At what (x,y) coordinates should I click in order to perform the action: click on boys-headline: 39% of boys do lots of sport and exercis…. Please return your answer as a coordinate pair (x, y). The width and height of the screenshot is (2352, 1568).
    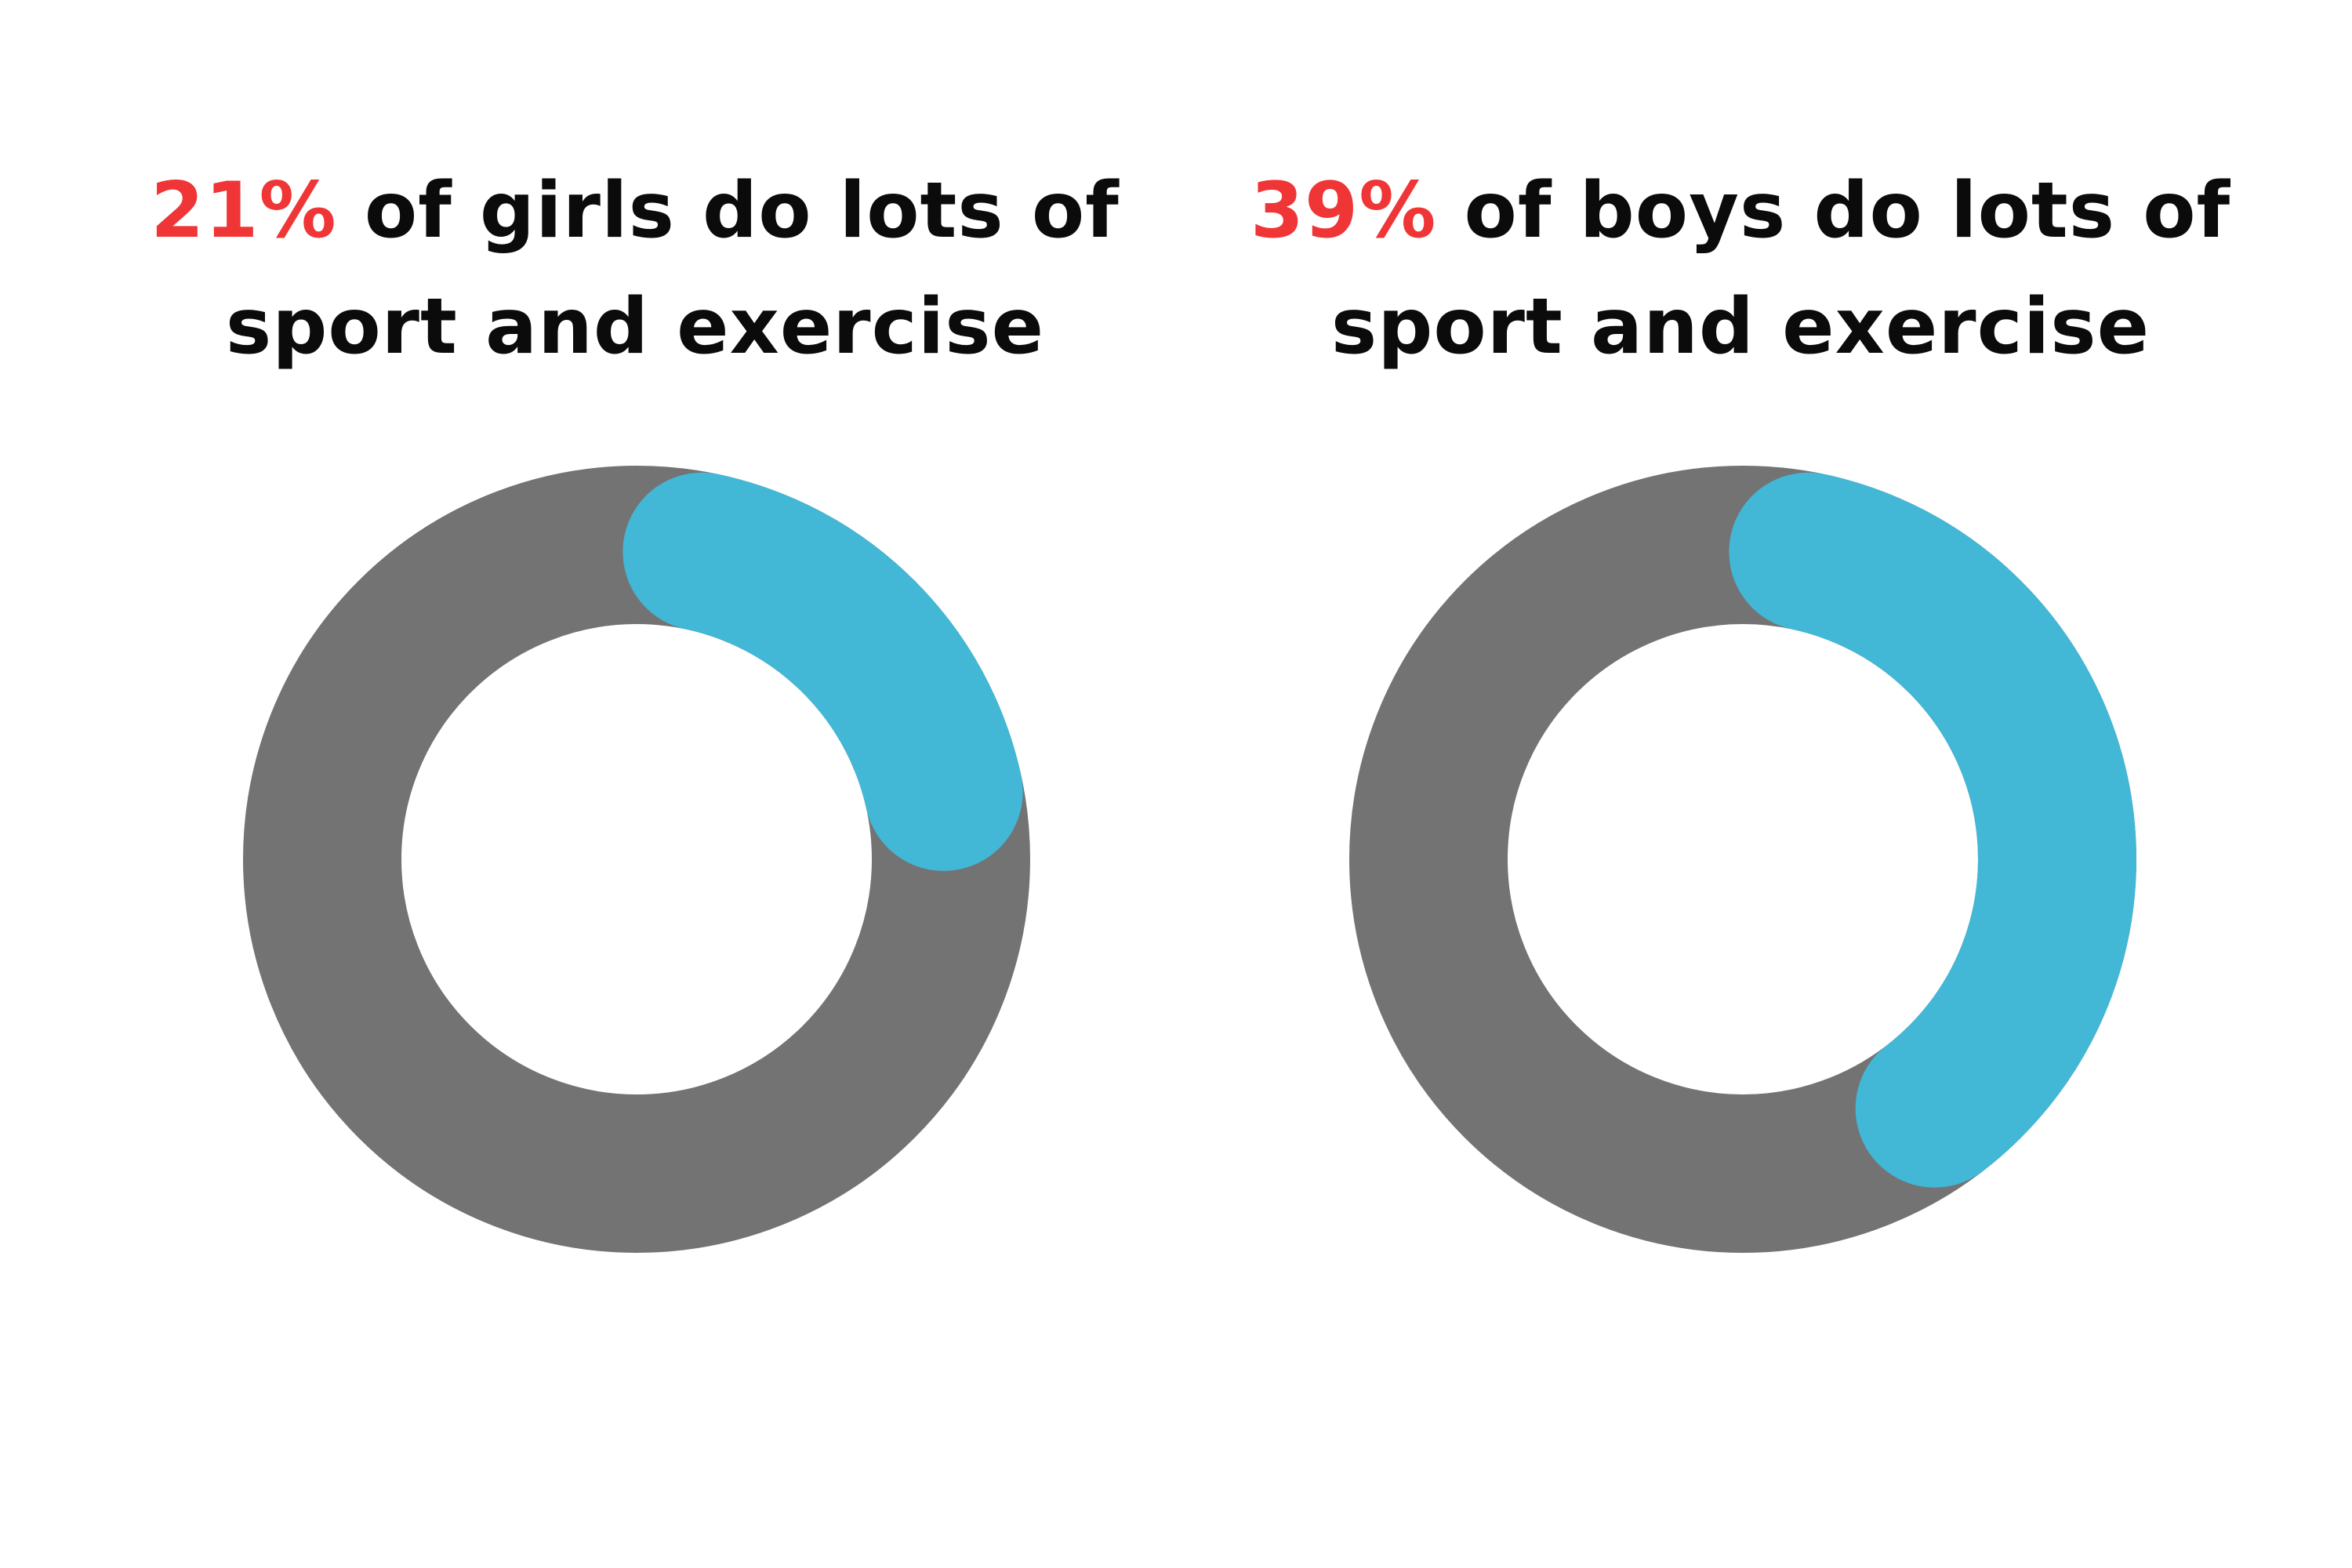
    Looking at the image, I should click on (1729, 269).